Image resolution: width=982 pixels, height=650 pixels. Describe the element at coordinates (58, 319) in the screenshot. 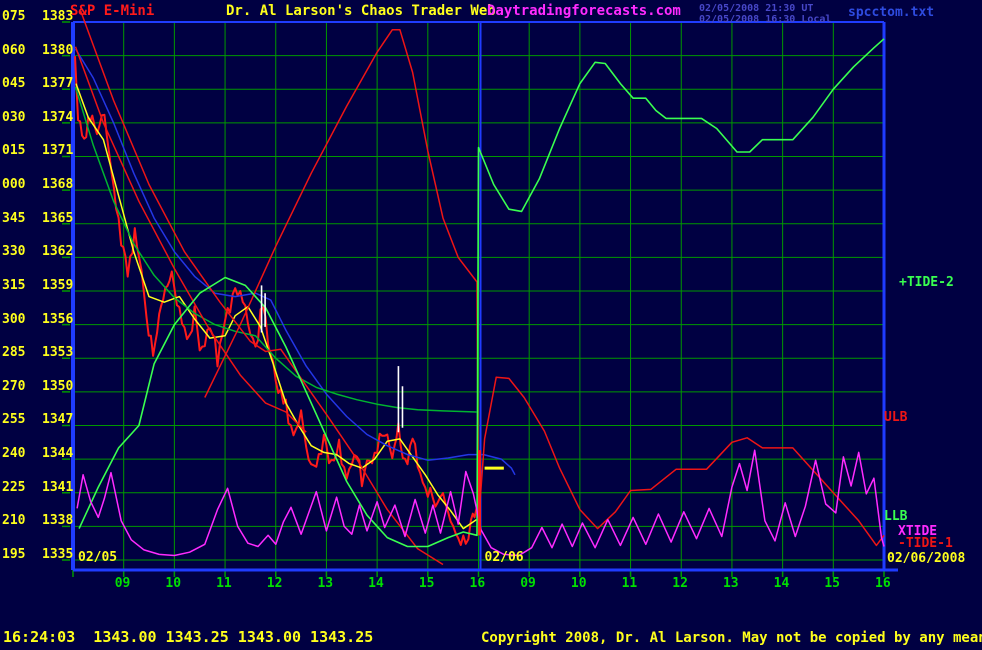

I see `price-tick-label: 1356` at that location.